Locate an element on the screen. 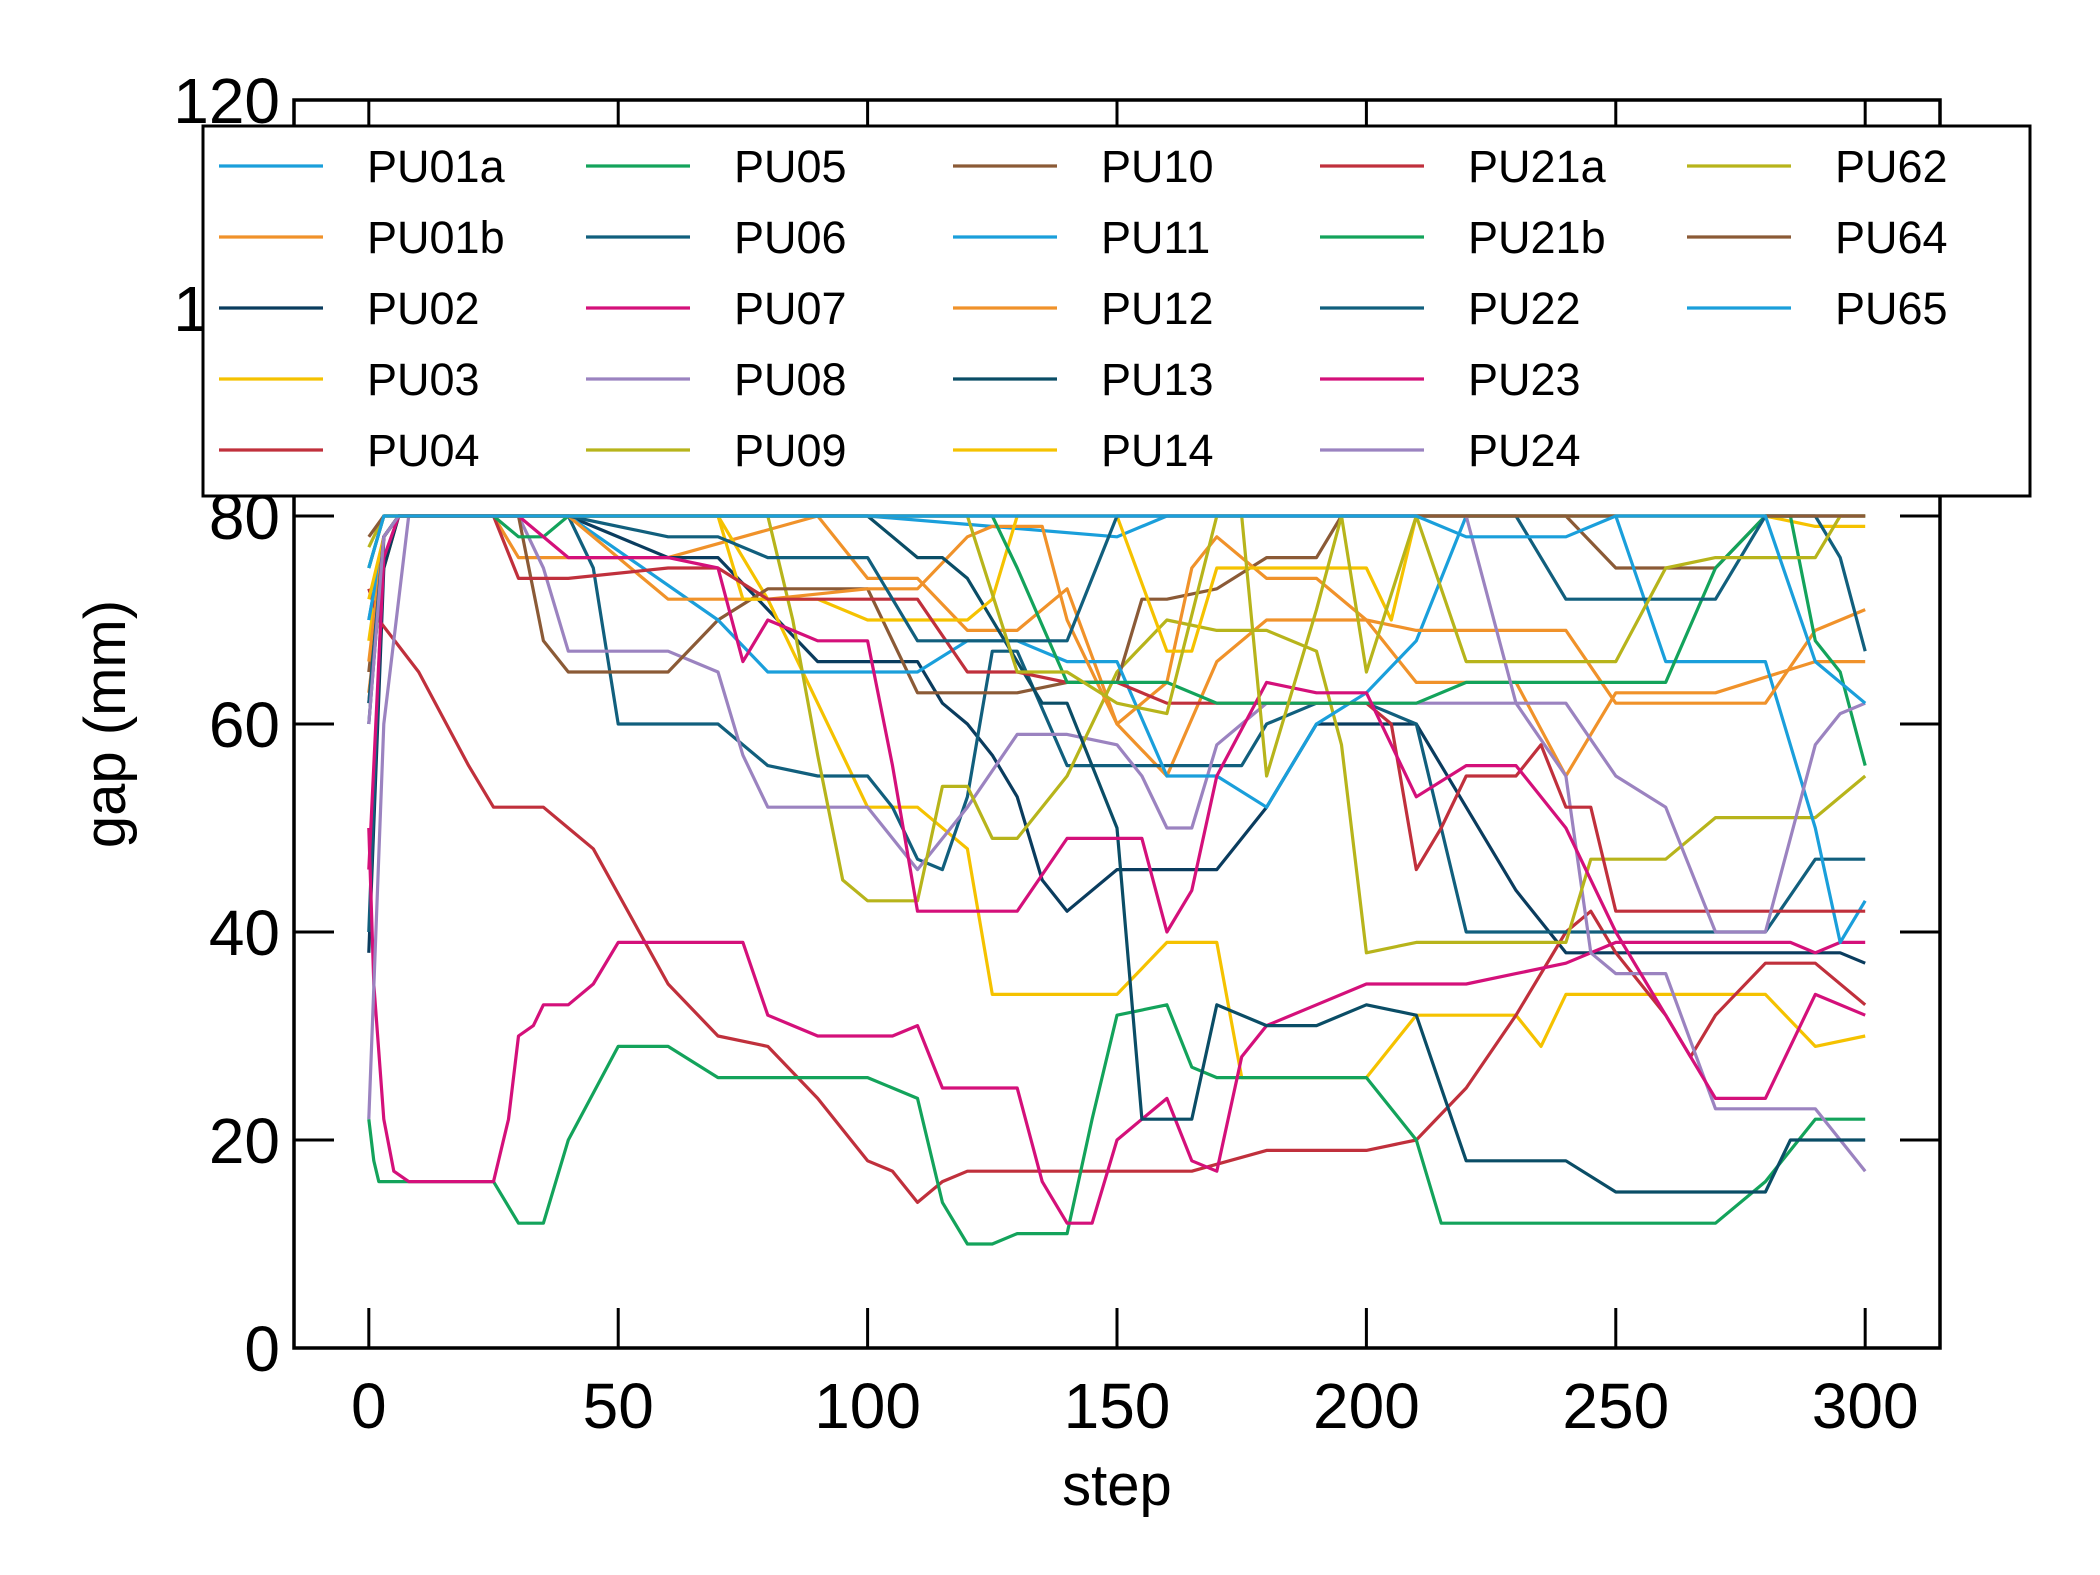  legend-label-pu65: PU65 is located at coordinates (1891, 308).